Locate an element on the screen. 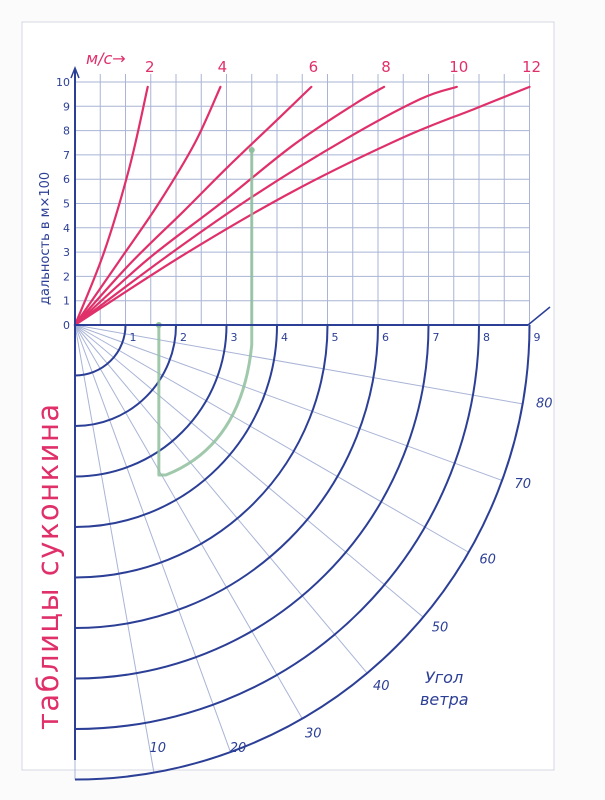 This screenshot has height=800, width=605. speed-curve-label: 8 is located at coordinates (386, 67).